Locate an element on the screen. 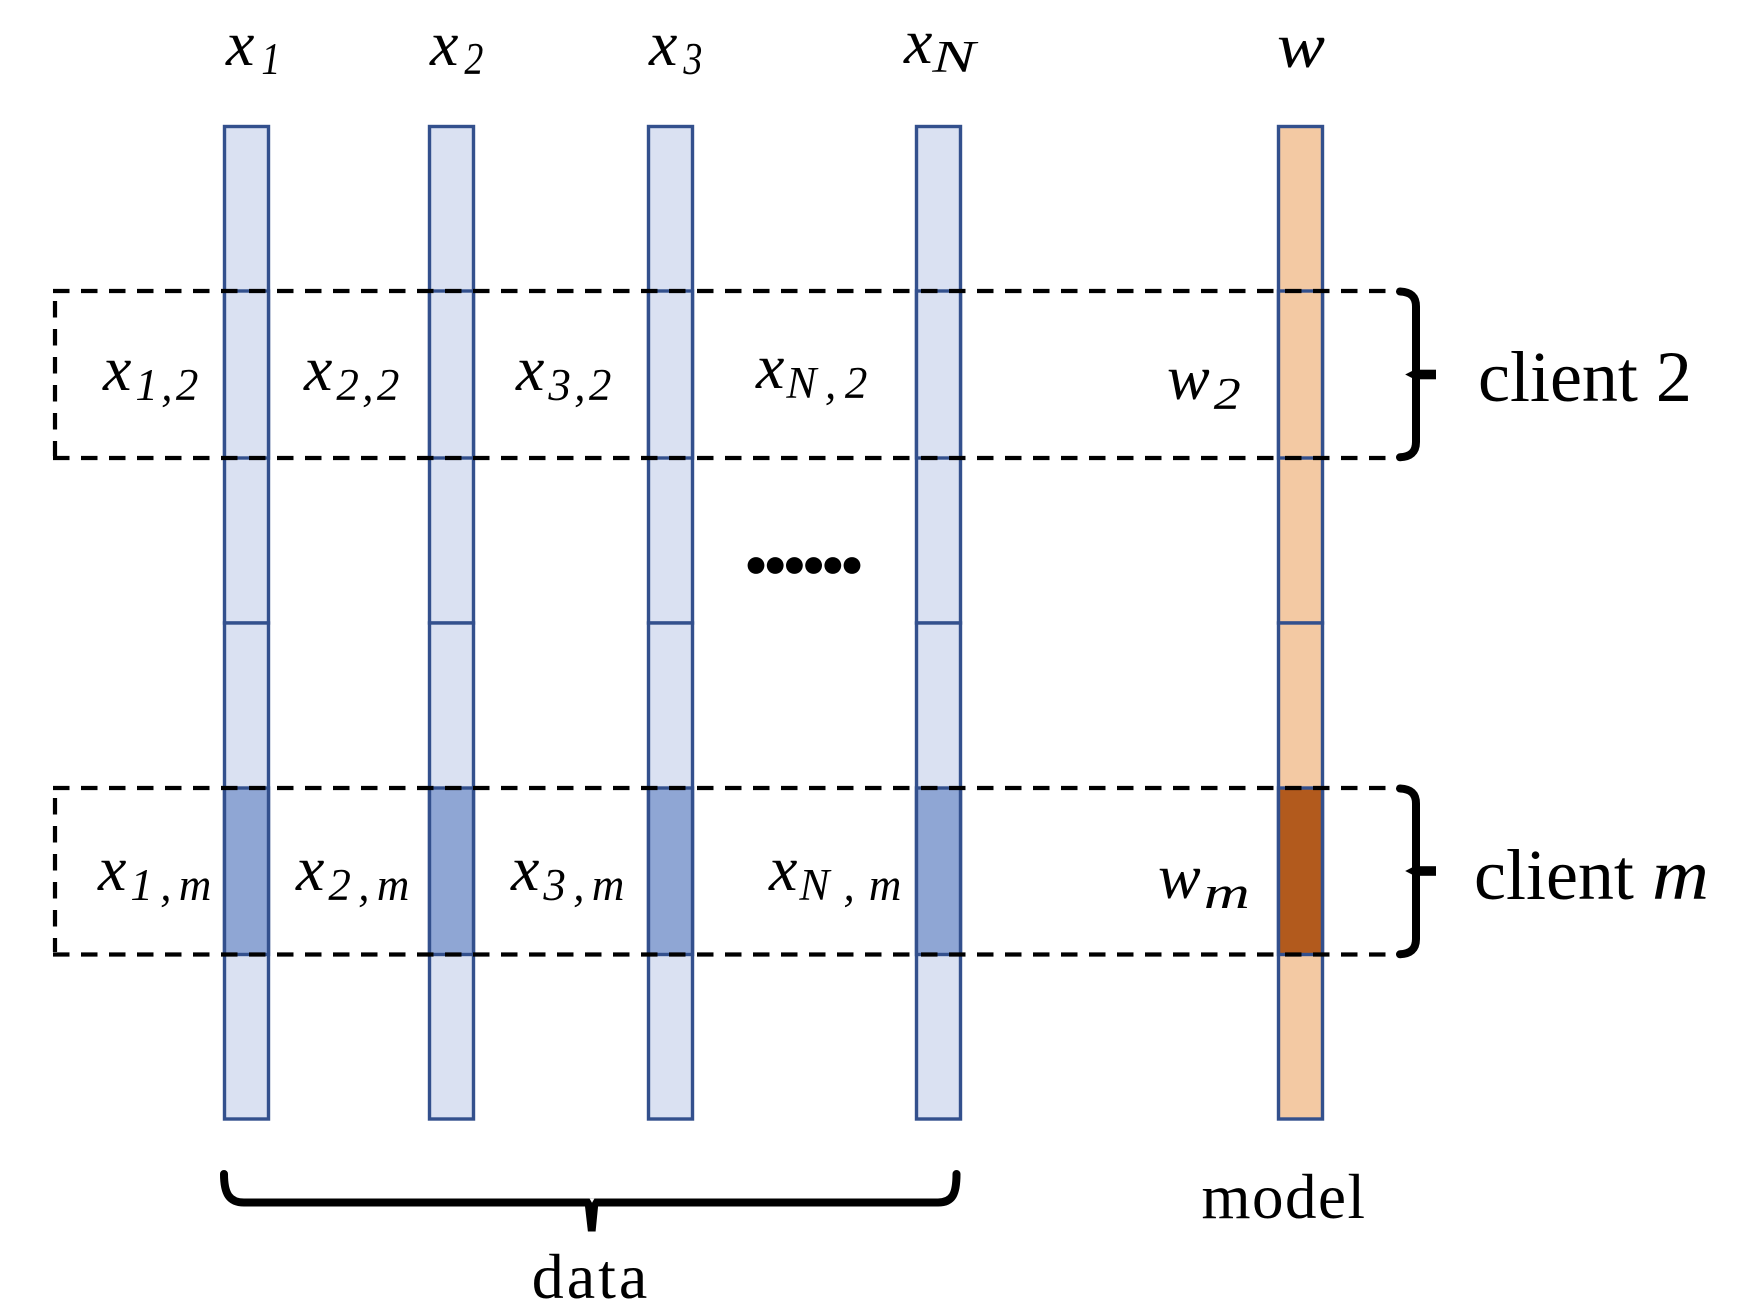 This screenshot has width=1740, height=1314. svg-text: x3 is located at coordinates (675, 46).